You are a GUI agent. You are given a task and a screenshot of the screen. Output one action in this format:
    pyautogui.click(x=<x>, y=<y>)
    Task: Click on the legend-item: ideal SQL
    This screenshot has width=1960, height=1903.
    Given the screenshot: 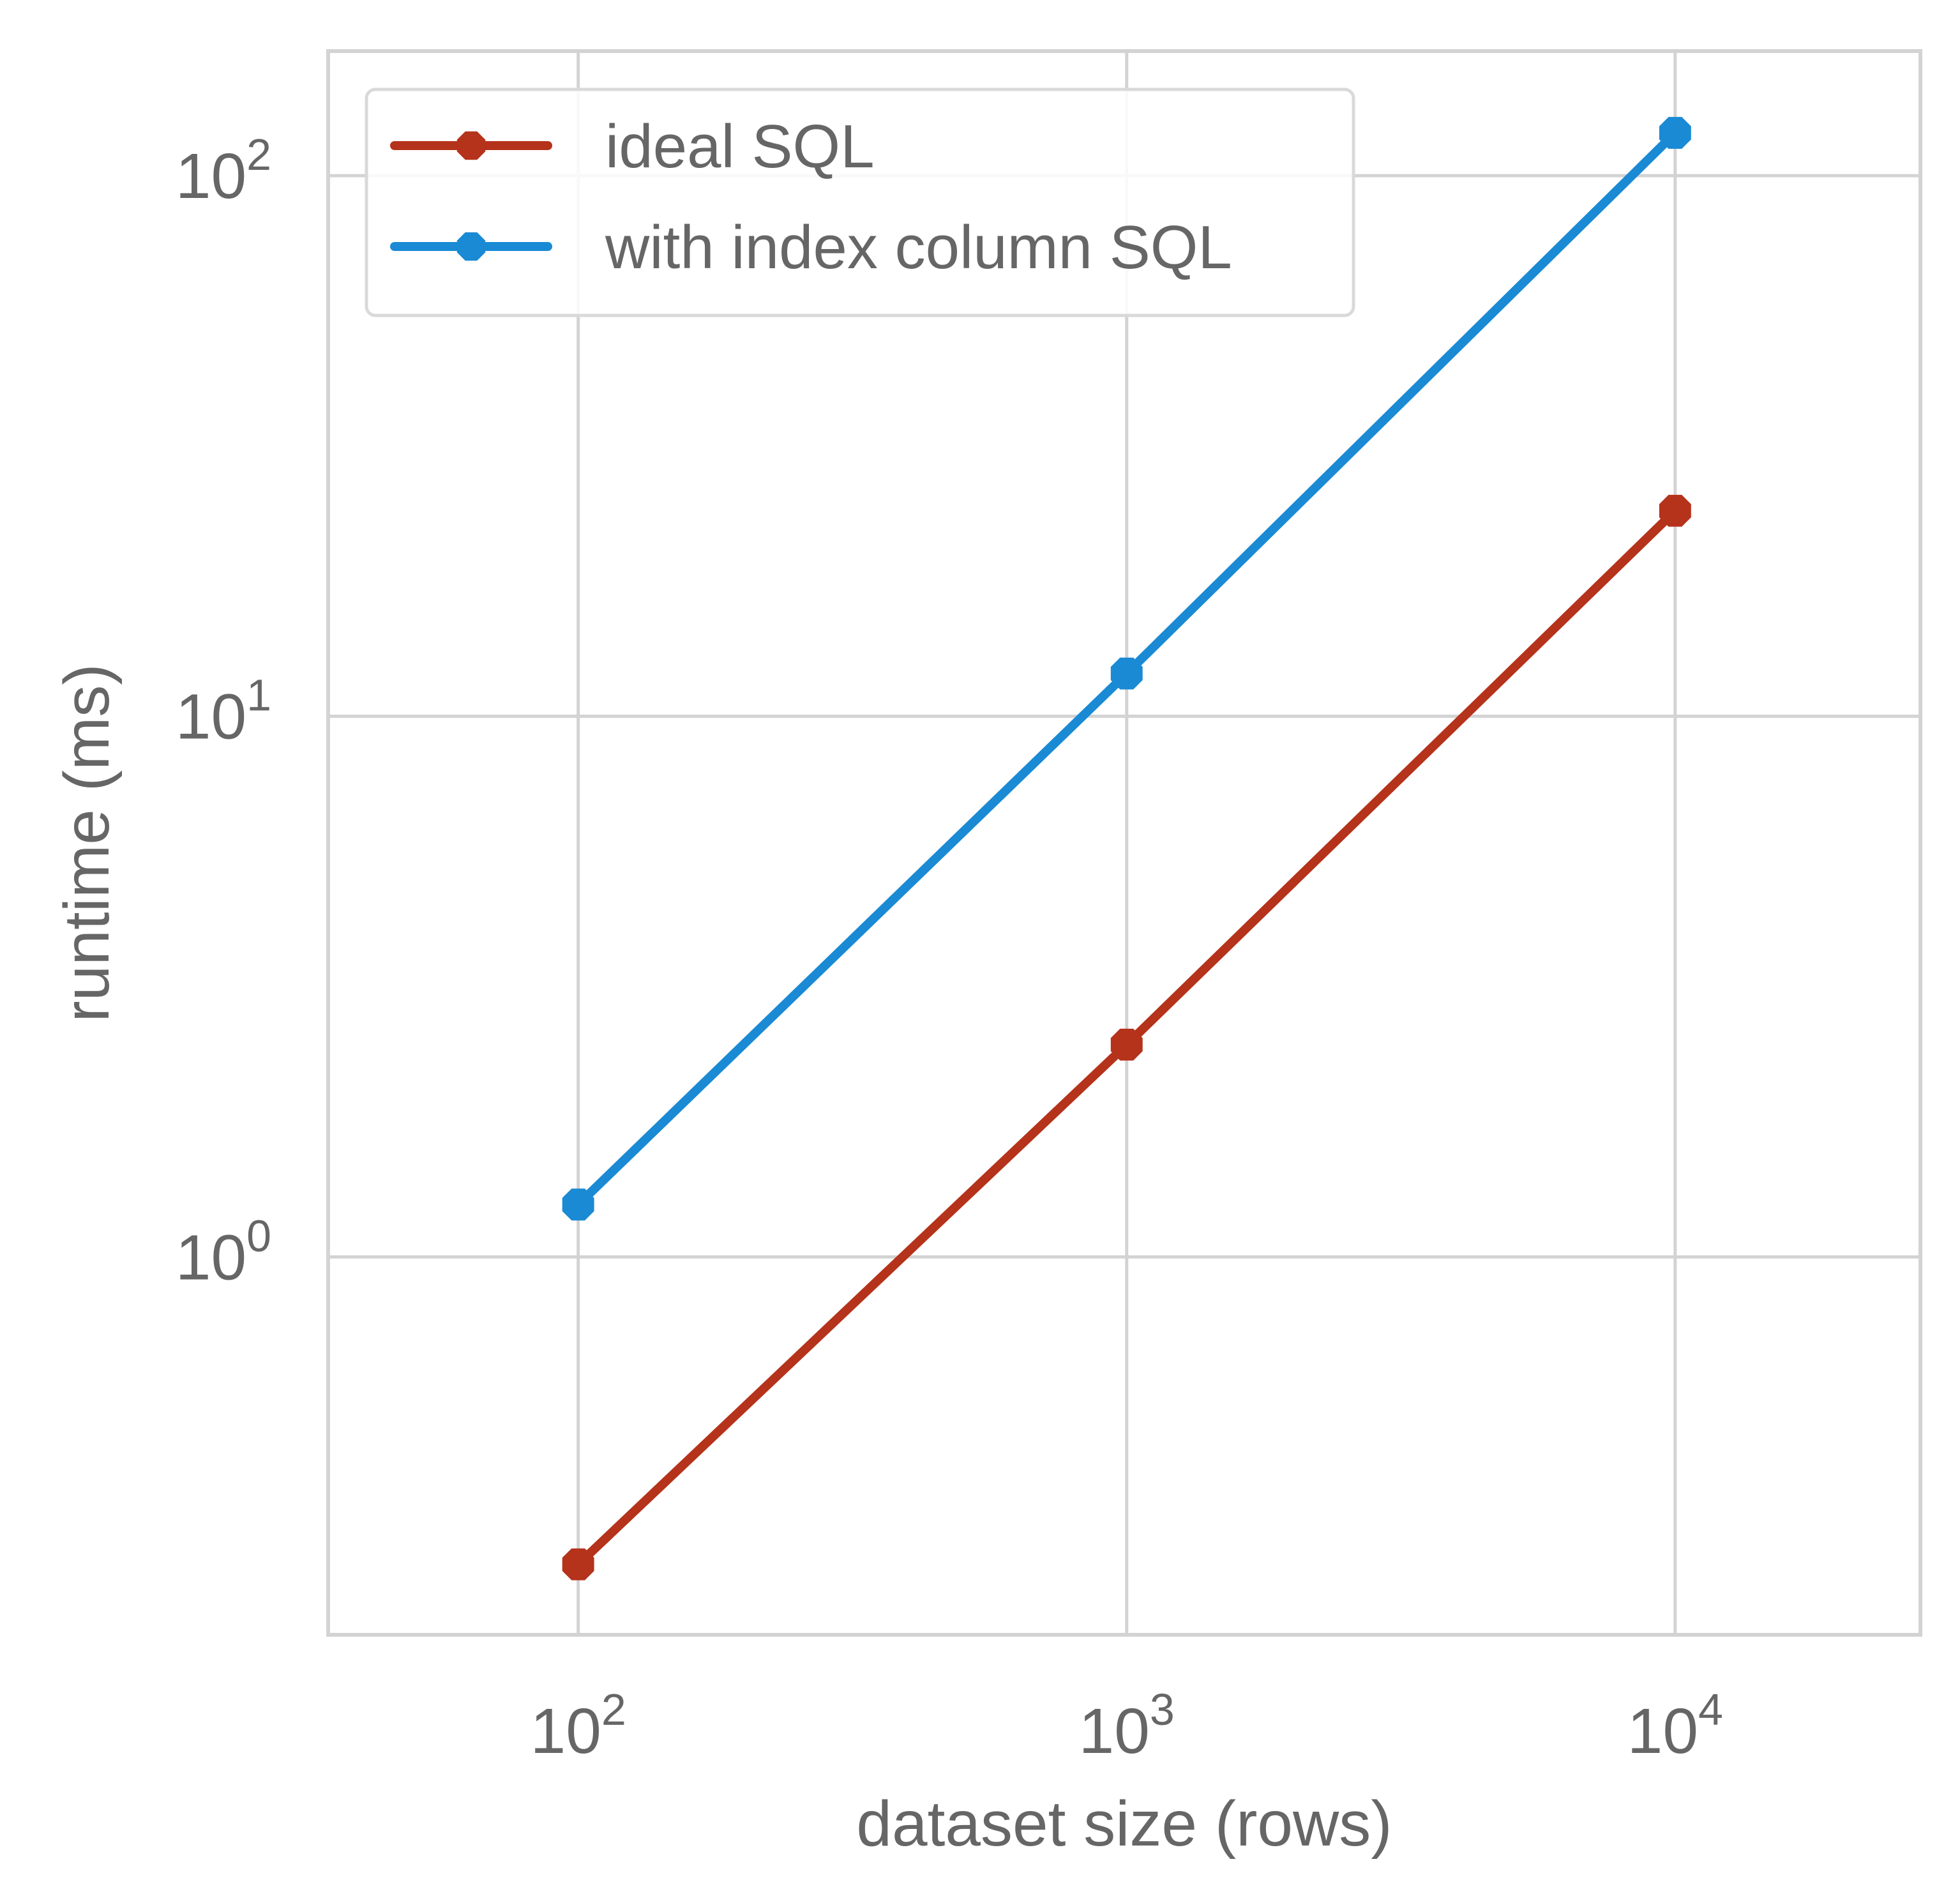 What is the action you would take?
    pyautogui.click(x=632, y=146)
    